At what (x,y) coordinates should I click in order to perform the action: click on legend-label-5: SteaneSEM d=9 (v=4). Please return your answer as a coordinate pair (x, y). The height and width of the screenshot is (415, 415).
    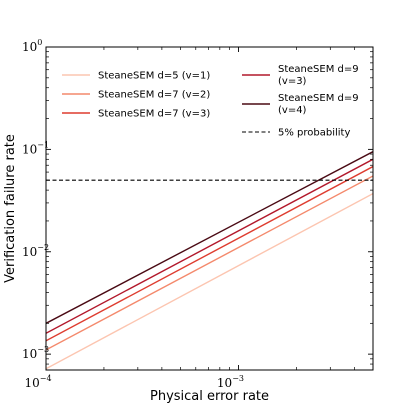
    Looking at the image, I should click on (318, 104).